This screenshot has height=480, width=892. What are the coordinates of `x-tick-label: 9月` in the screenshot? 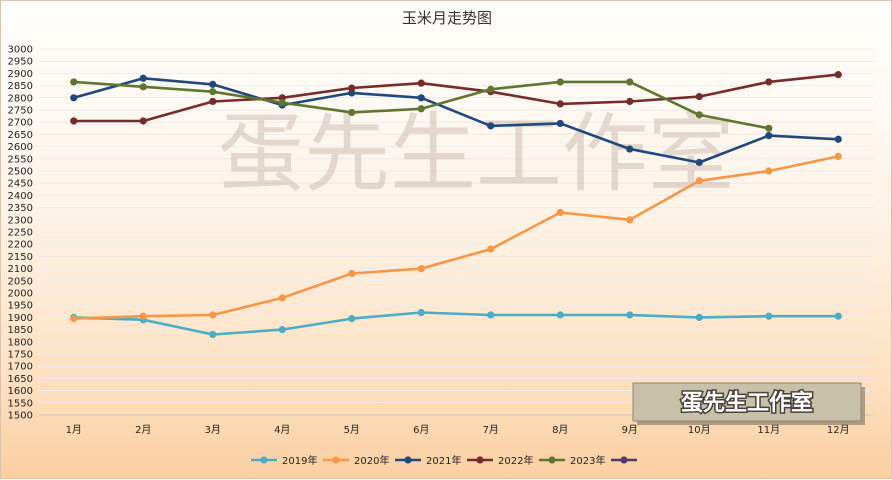 It's located at (630, 430).